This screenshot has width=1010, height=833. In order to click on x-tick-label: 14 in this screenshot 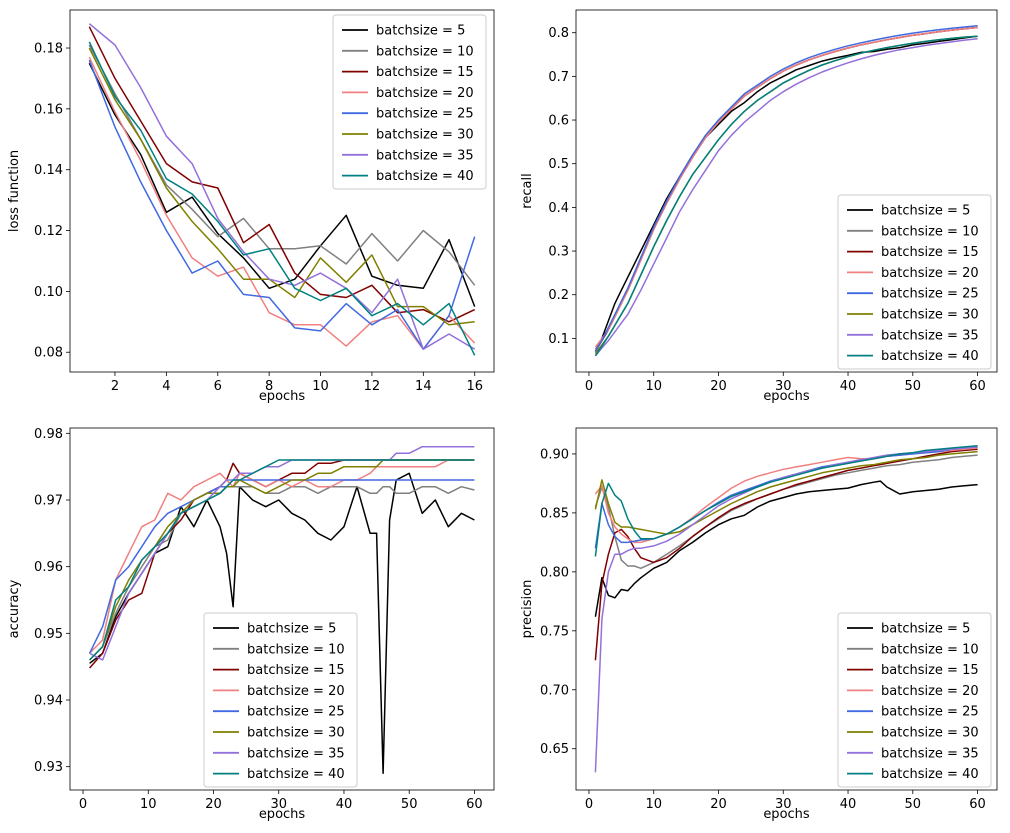, I will do `click(423, 386)`.